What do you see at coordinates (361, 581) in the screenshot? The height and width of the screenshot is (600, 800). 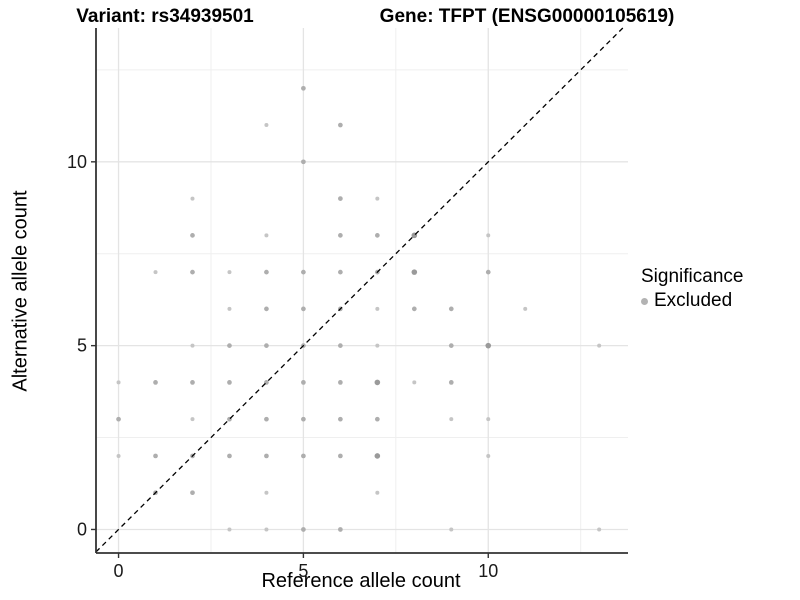 I see `x-axis-title: Reference allele count` at bounding box center [361, 581].